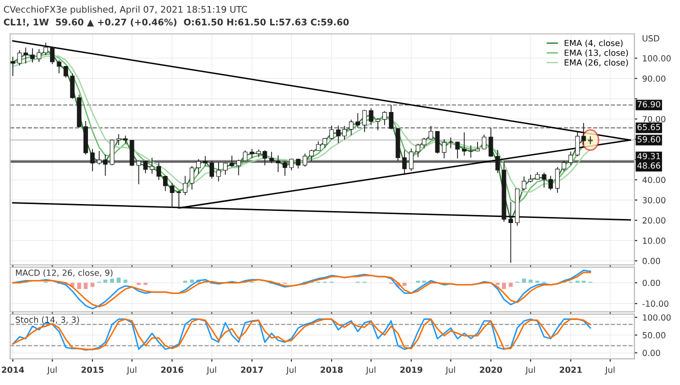 This screenshot has width=680, height=385. I want to click on ref-line-label: 49.31, so click(648, 156).